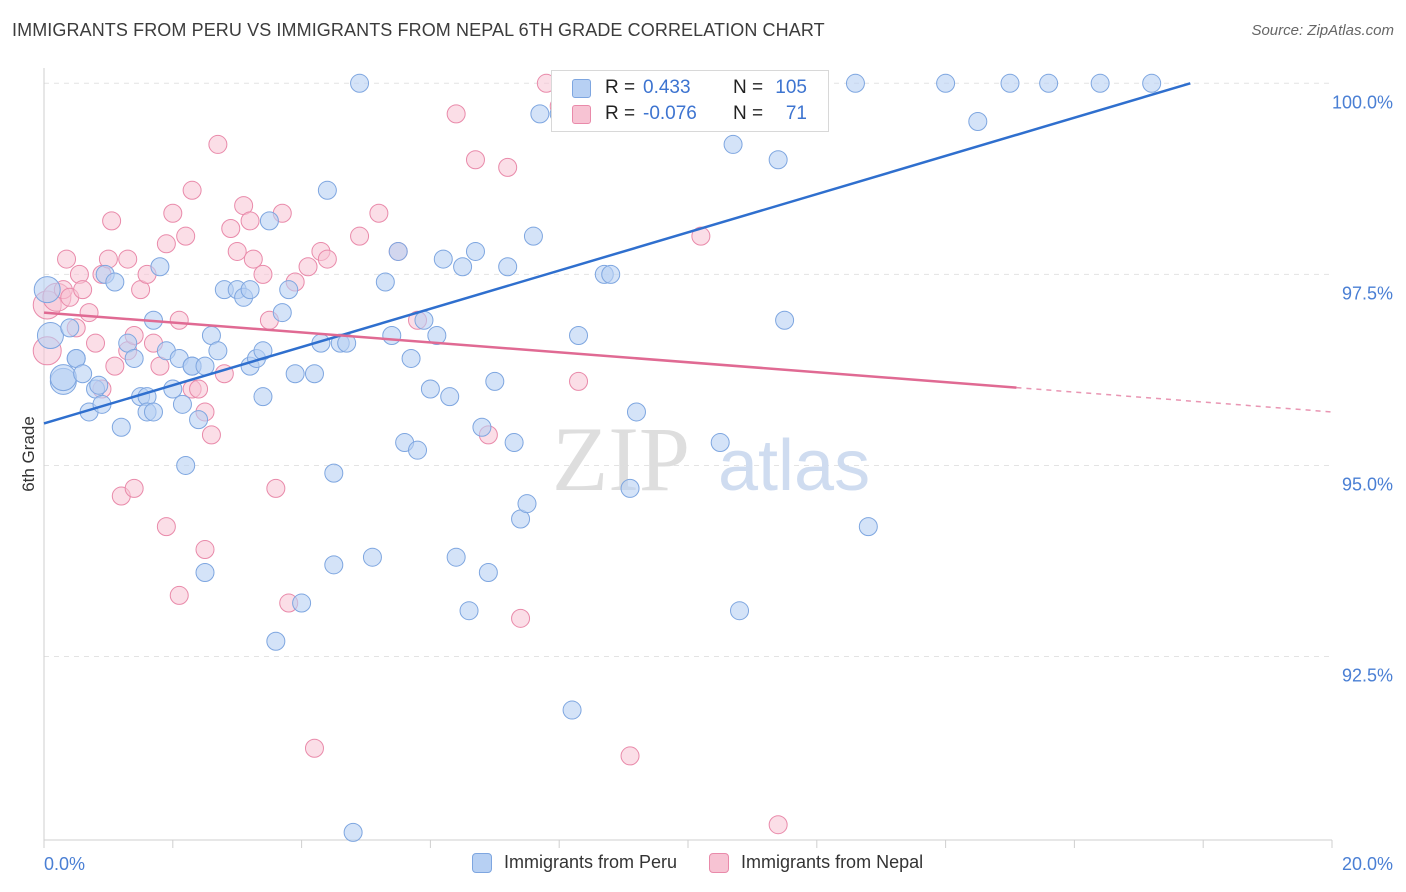  Describe the element at coordinates (1367, 293) in the screenshot. I see `y-tick-label: 97.5%` at that location.